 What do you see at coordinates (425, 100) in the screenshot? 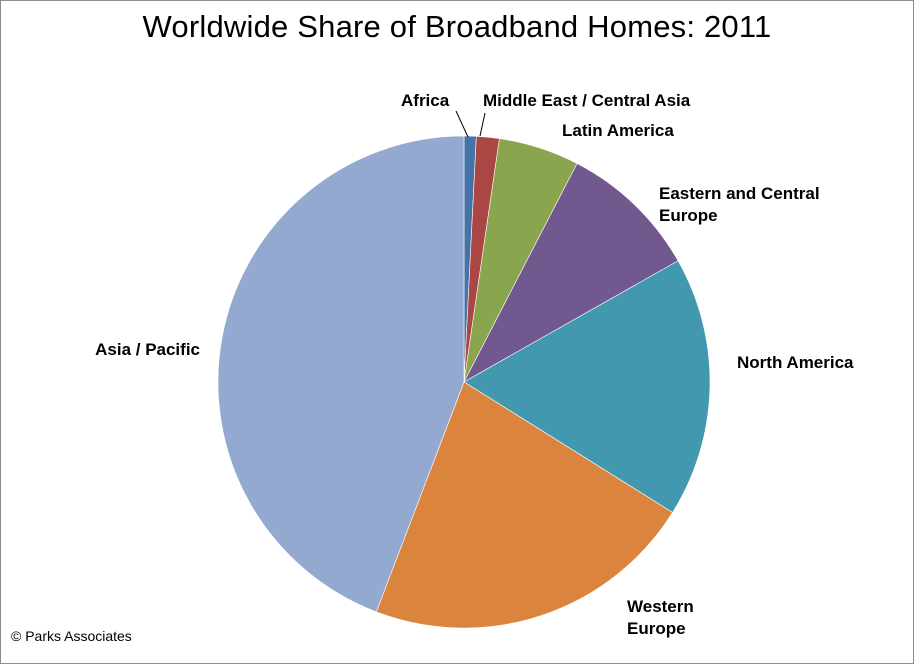
I see `slice-label: Africa` at bounding box center [425, 100].